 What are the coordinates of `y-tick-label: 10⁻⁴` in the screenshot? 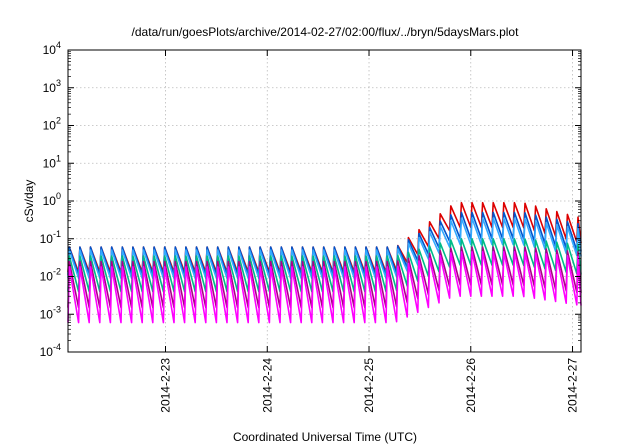 It's located at (50, 350).